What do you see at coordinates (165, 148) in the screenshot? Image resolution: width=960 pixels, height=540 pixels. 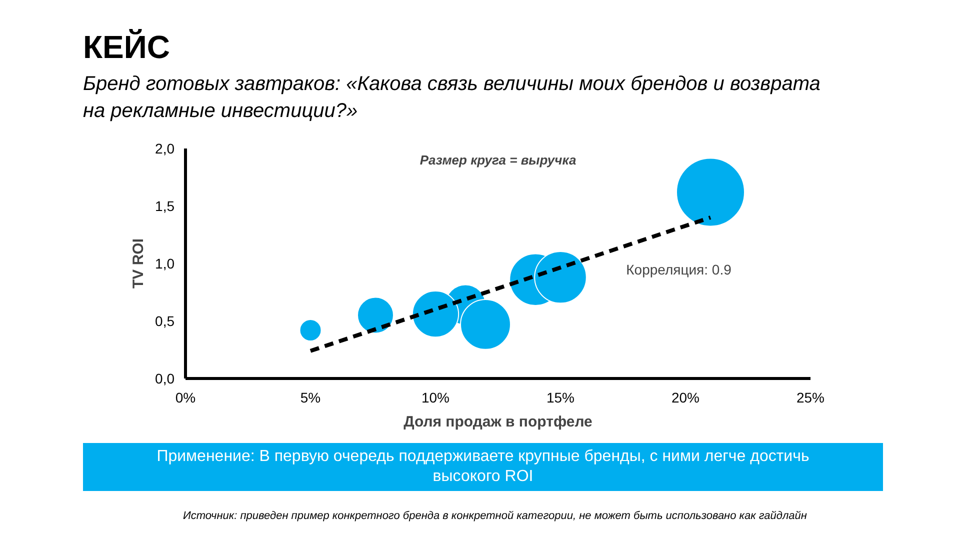 I see `y-tick-label: 2,0` at bounding box center [165, 148].